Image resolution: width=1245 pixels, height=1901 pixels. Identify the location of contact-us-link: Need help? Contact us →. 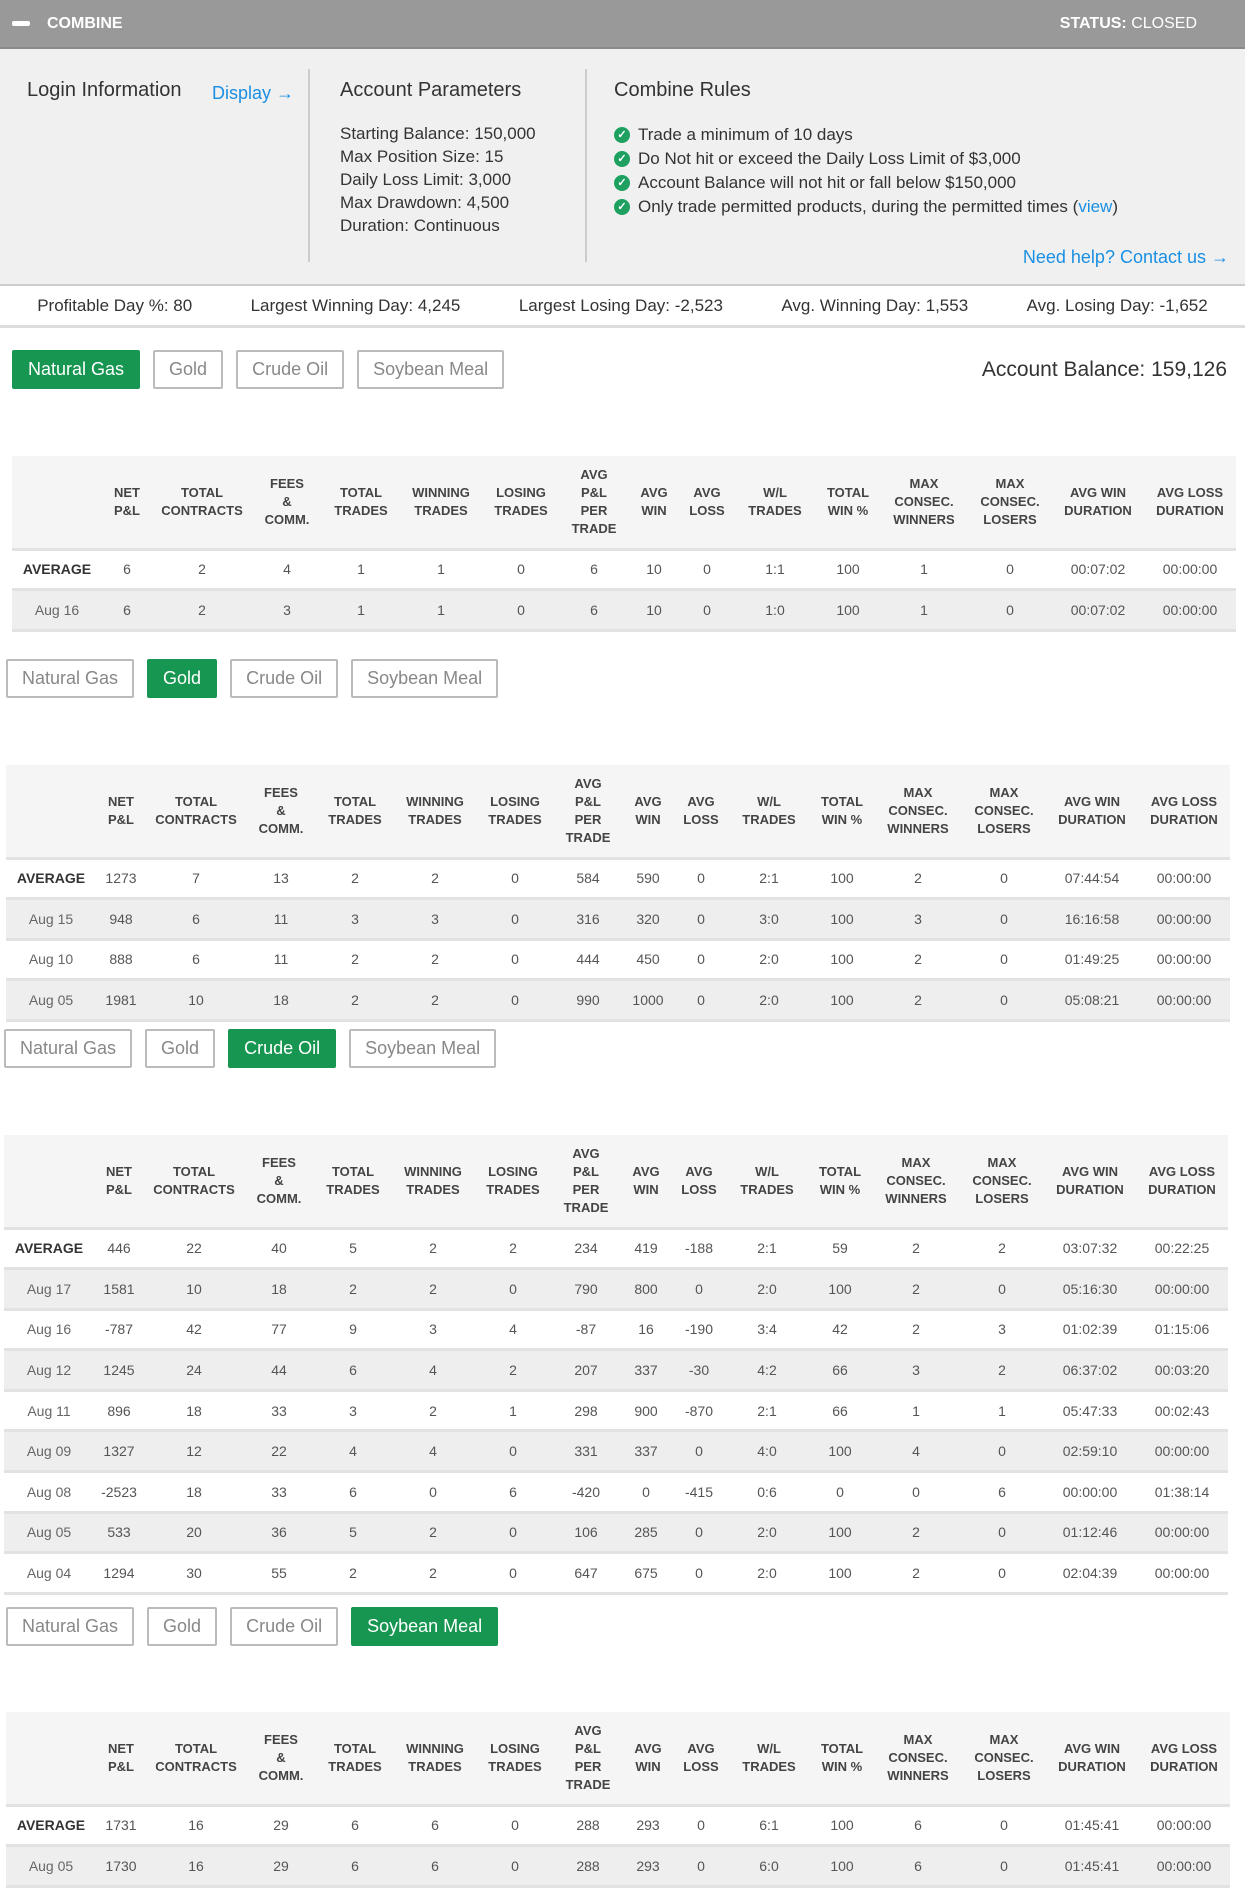
(1125, 257).